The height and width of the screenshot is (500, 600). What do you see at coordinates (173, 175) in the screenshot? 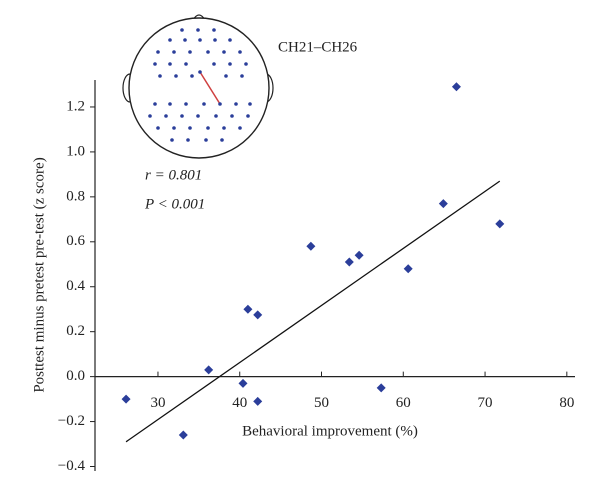
I see `annotation: r = 0.801` at bounding box center [173, 175].